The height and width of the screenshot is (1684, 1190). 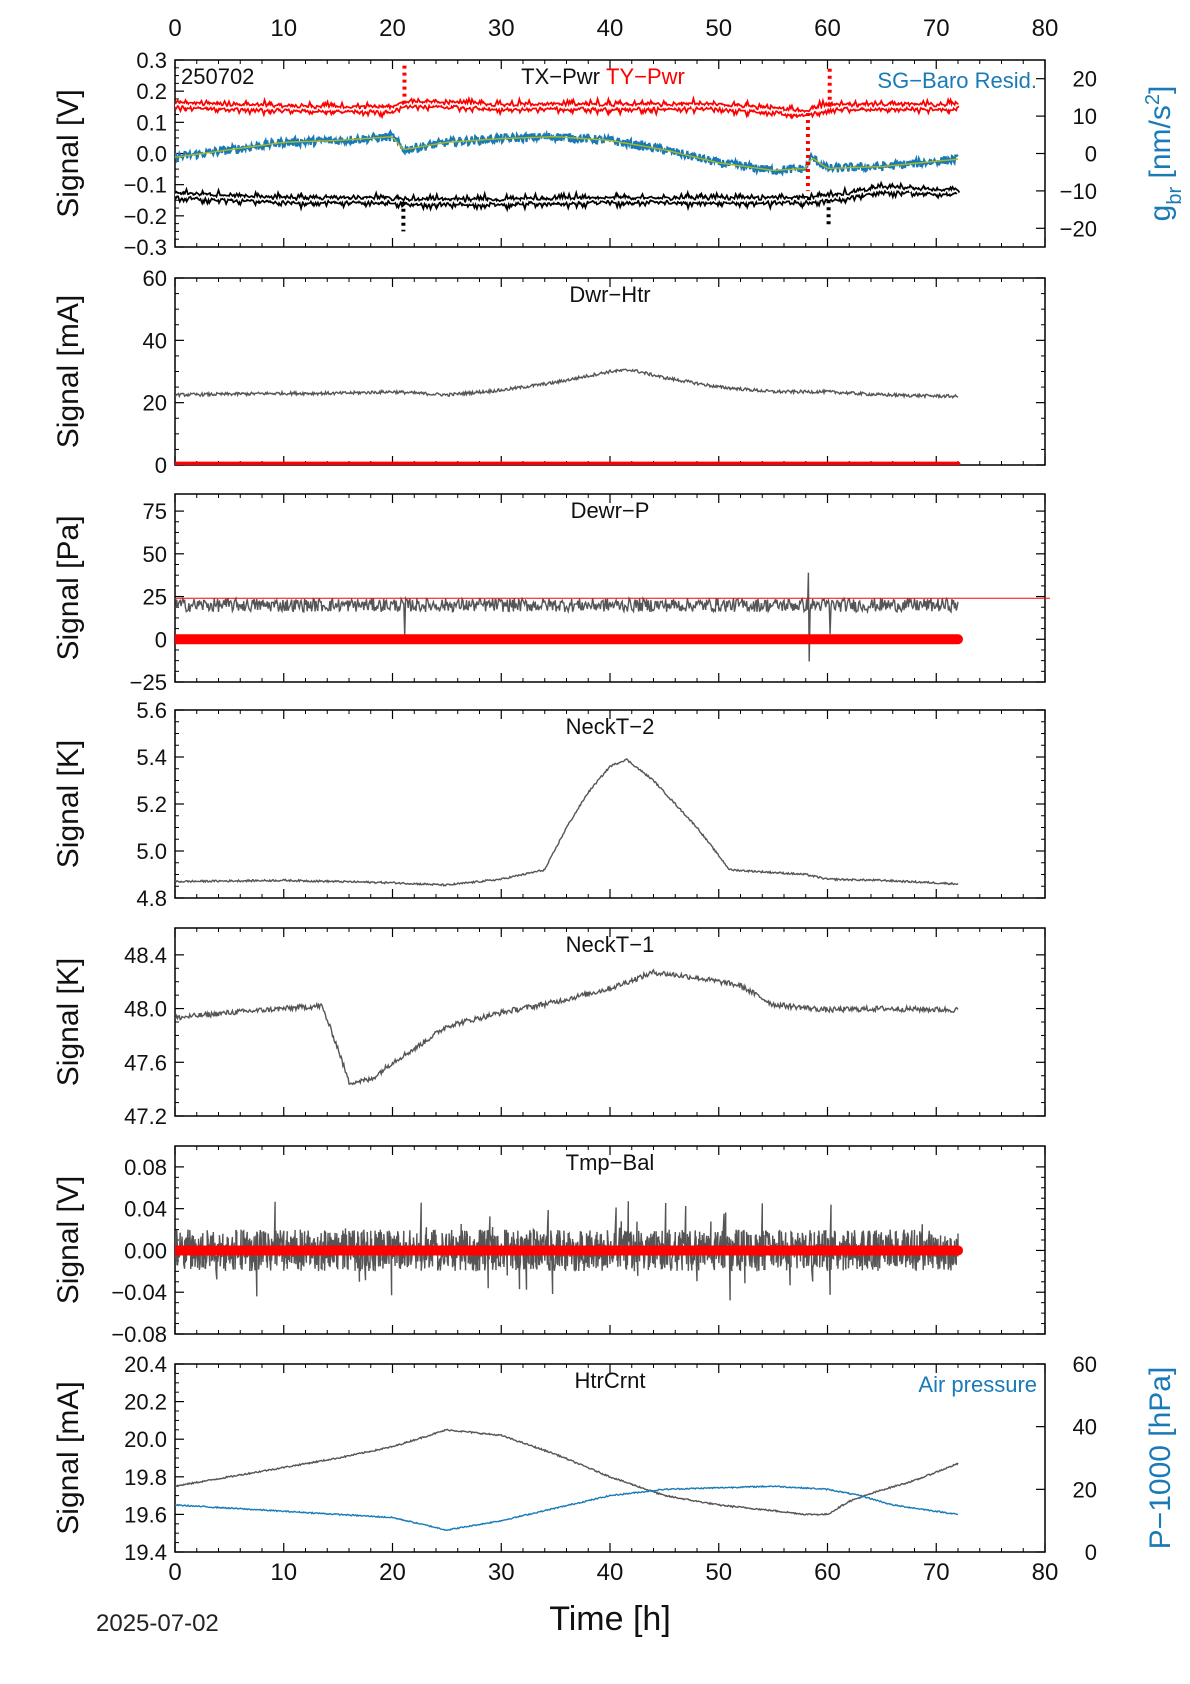 I want to click on y-tick-label: −0.2, so click(x=145, y=216).